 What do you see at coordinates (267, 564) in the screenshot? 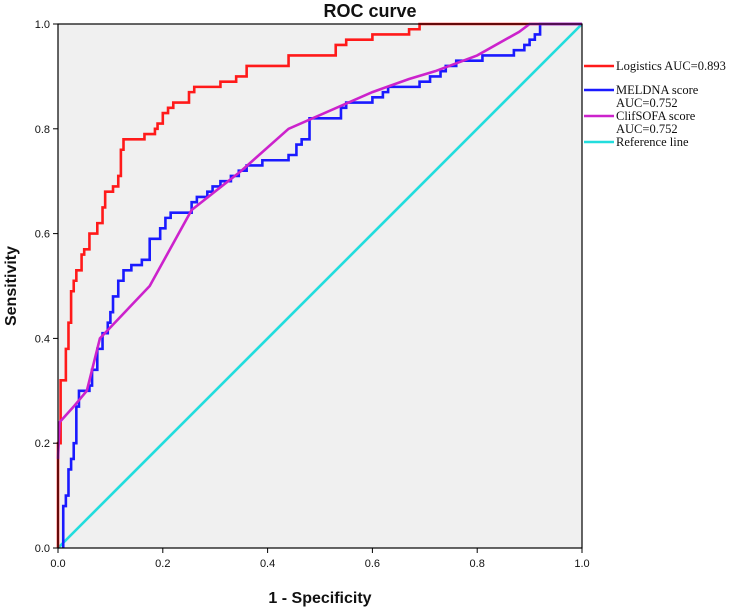
I see `x-tick-label: 0.4` at bounding box center [267, 564].